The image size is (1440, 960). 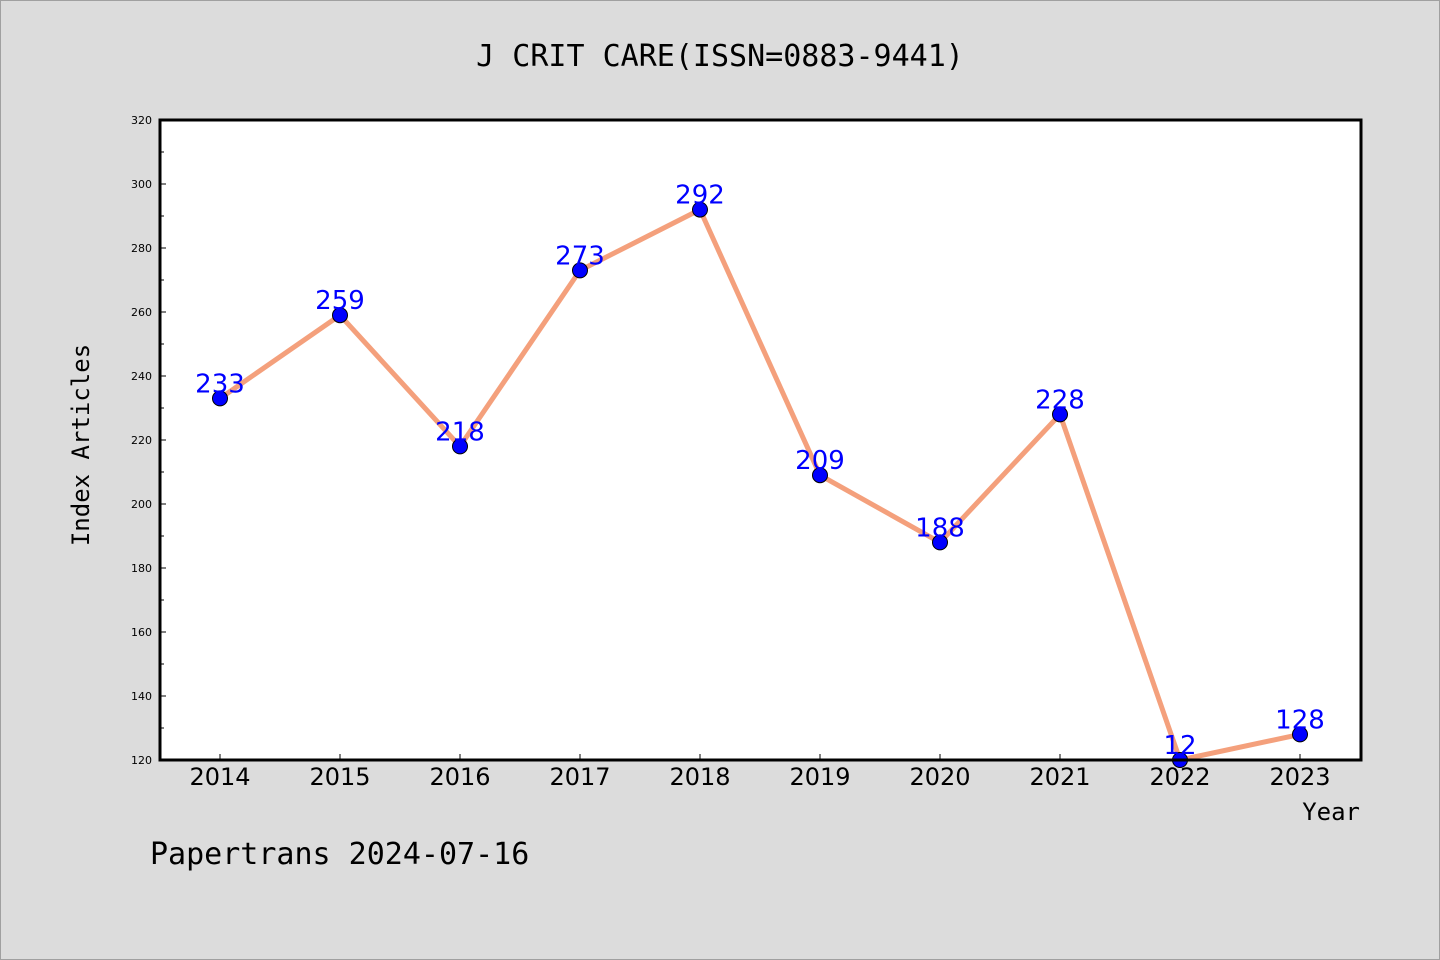 What do you see at coordinates (1059, 777) in the screenshot?
I see `x-tick-label: 2021` at bounding box center [1059, 777].